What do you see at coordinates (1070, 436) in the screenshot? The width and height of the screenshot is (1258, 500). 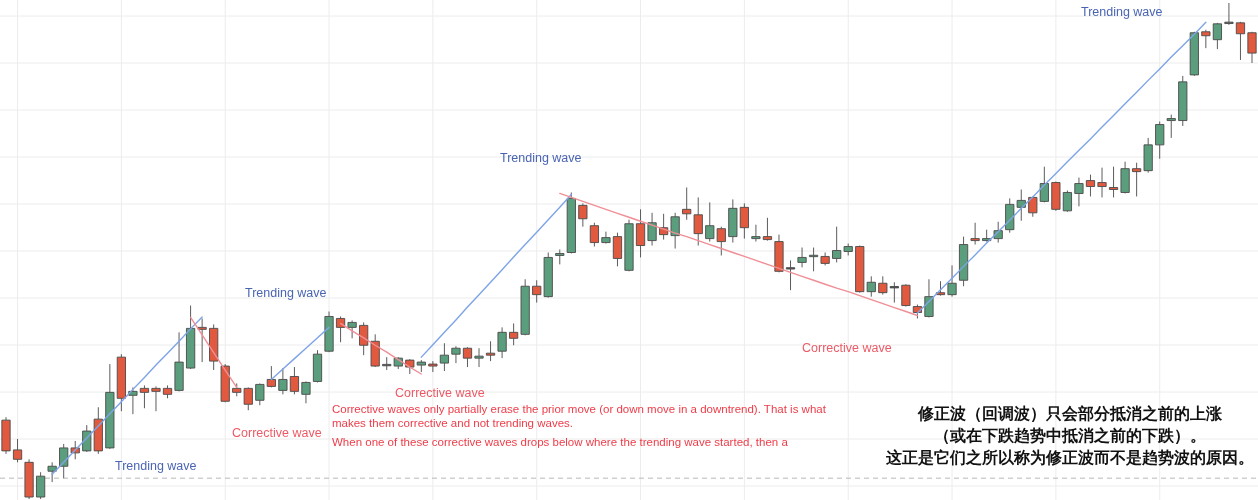 I see `annotation: （或在下跌趋势中抵消之前的下跌）。` at bounding box center [1070, 436].